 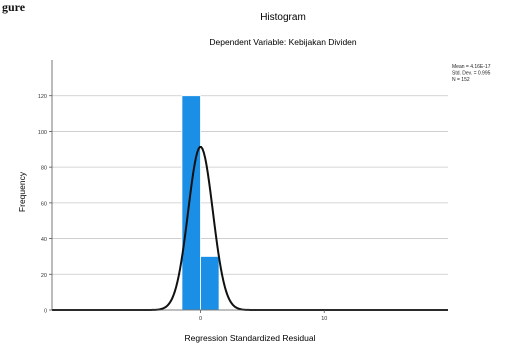 I want to click on y-tick-label: 0, so click(x=45, y=312).